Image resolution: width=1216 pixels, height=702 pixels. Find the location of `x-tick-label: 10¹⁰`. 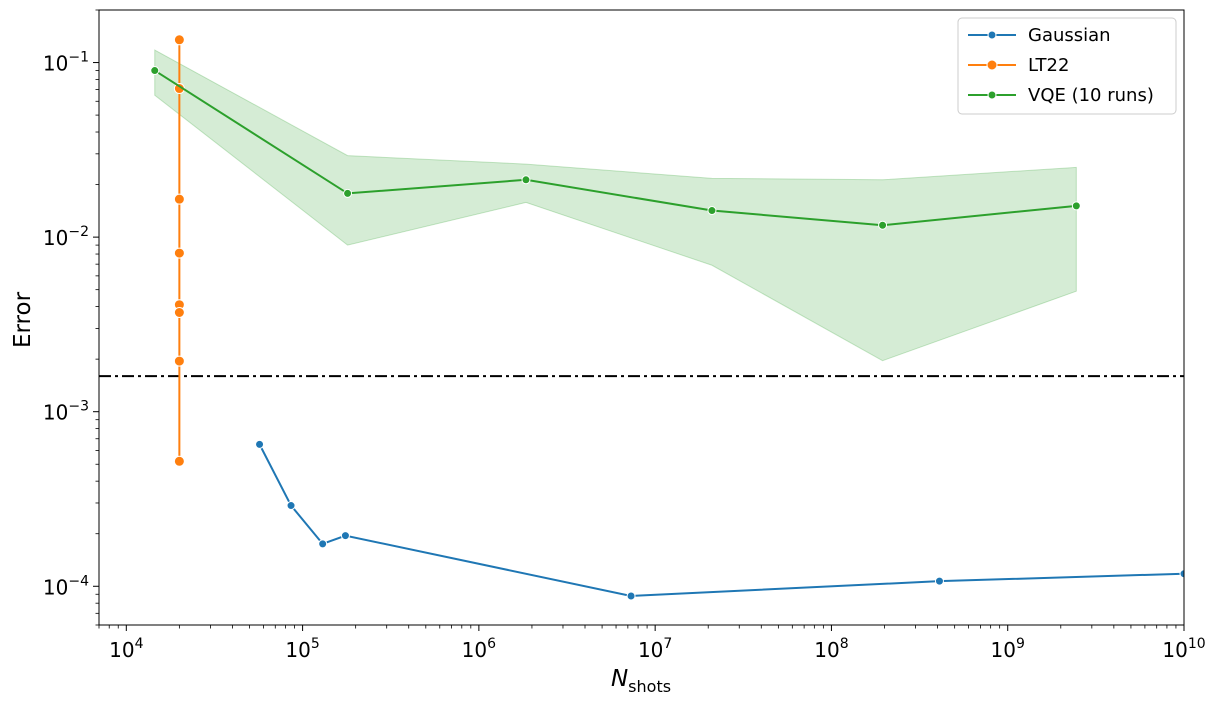

x-tick-label: 10¹⁰ is located at coordinates (1183, 649).